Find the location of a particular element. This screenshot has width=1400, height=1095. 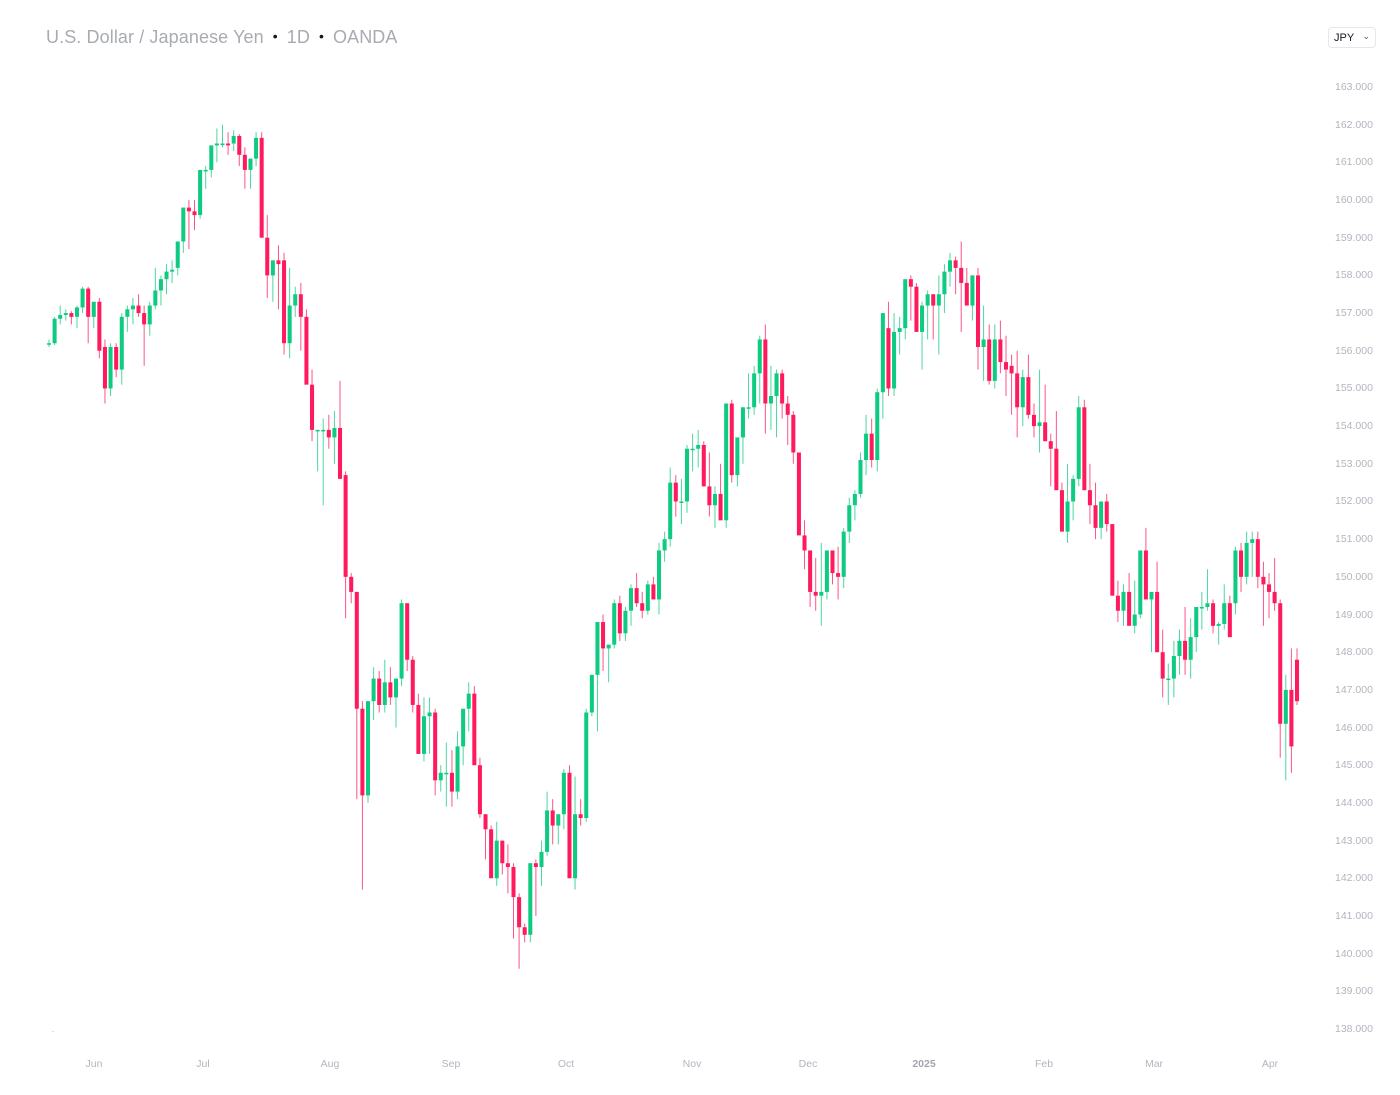

chart-title: U.S. Dollar / Japanese Yen • 1D • OANDA is located at coordinates (222, 37).